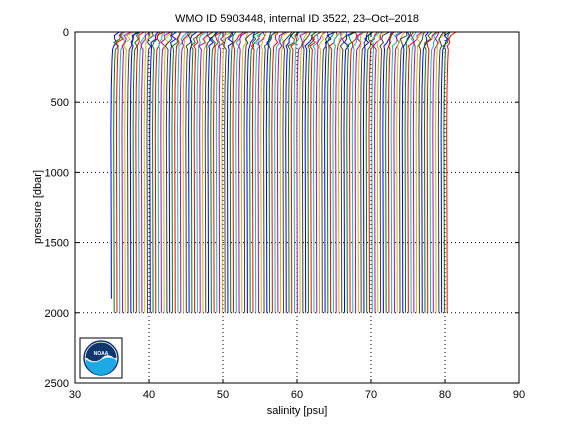  What do you see at coordinates (297, 395) in the screenshot?
I see `x-tick-label: 60` at bounding box center [297, 395].